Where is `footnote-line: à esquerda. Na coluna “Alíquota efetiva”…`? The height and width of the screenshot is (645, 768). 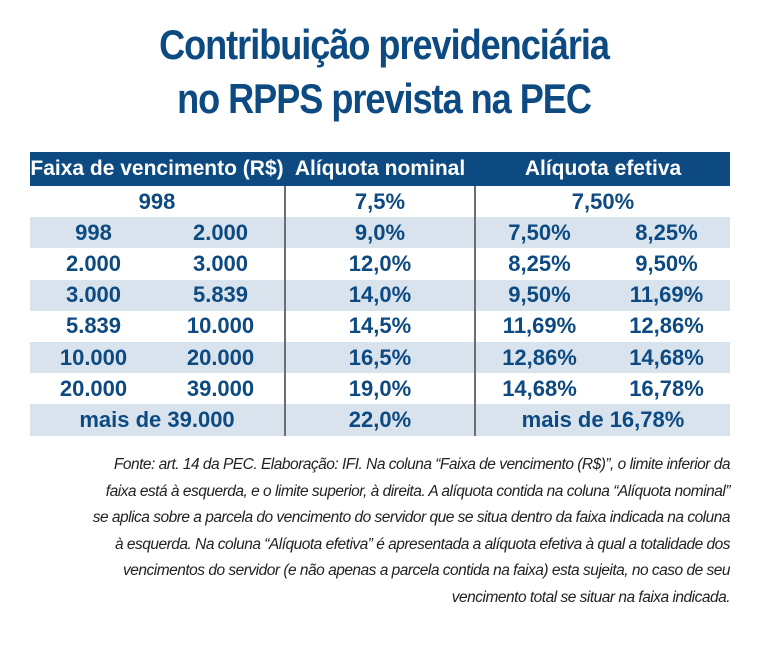
footnote-line: à esquerda. Na coluna “Alíquota efetiva”… is located at coordinates (422, 544).